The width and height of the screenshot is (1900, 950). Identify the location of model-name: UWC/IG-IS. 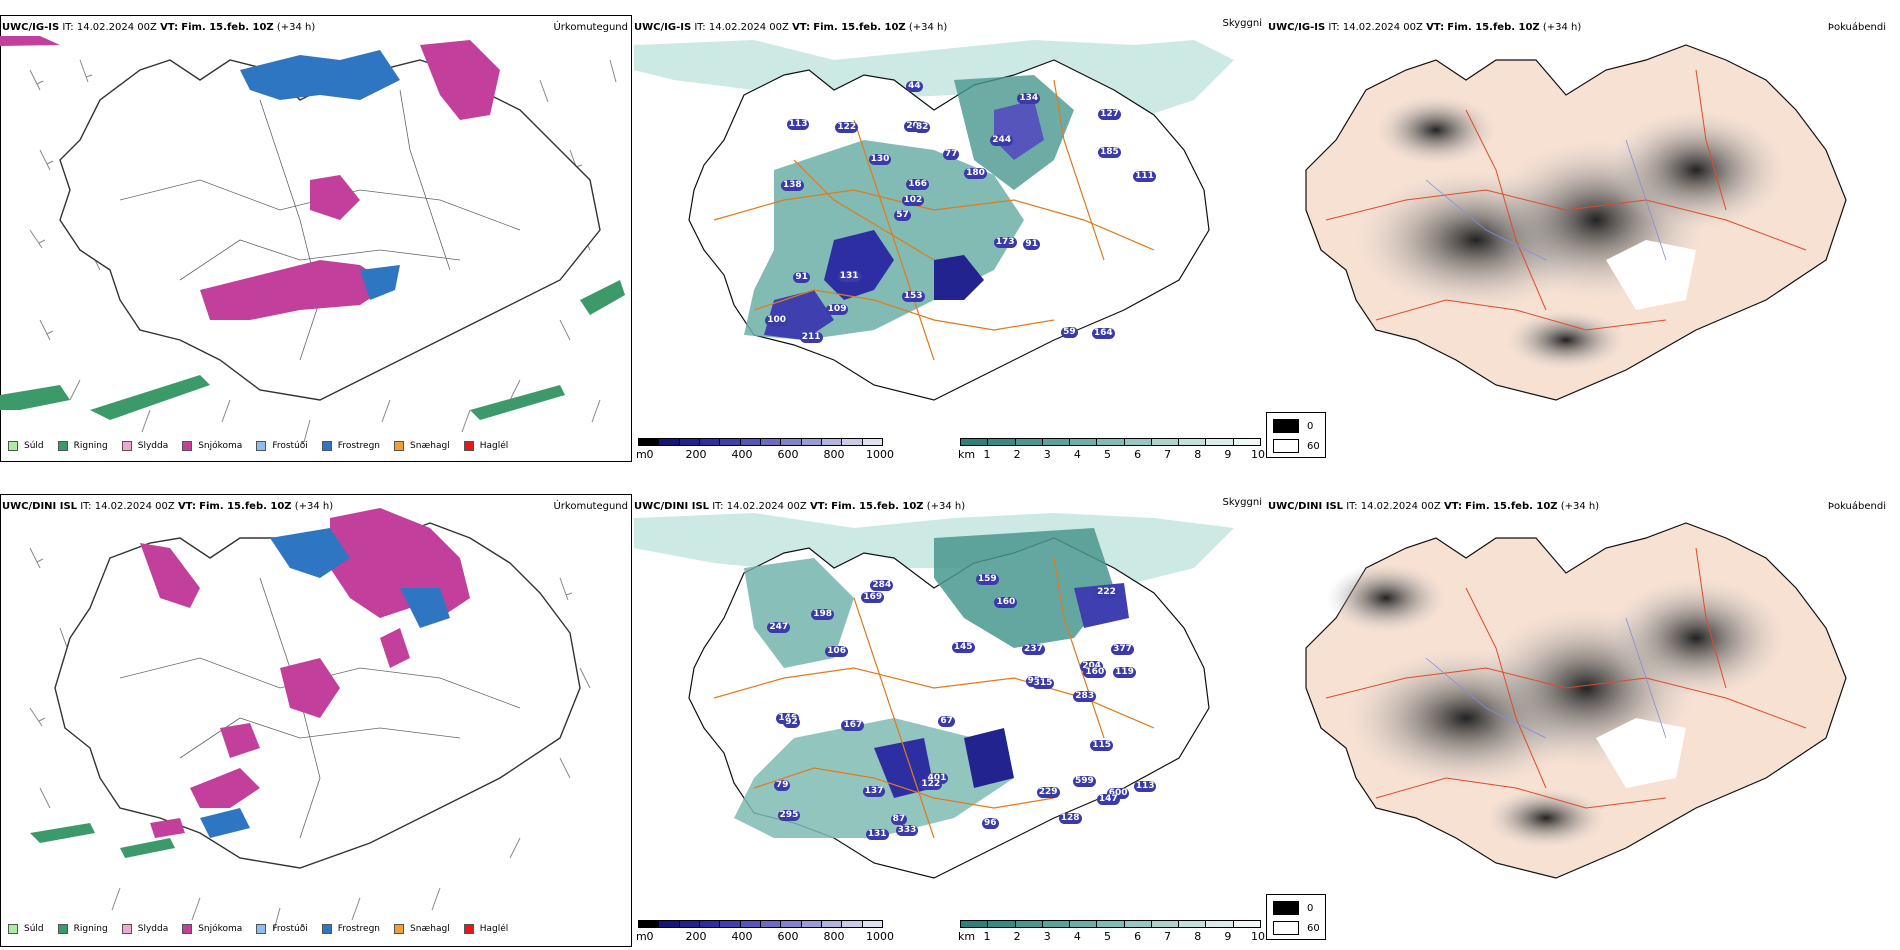
(31, 27).